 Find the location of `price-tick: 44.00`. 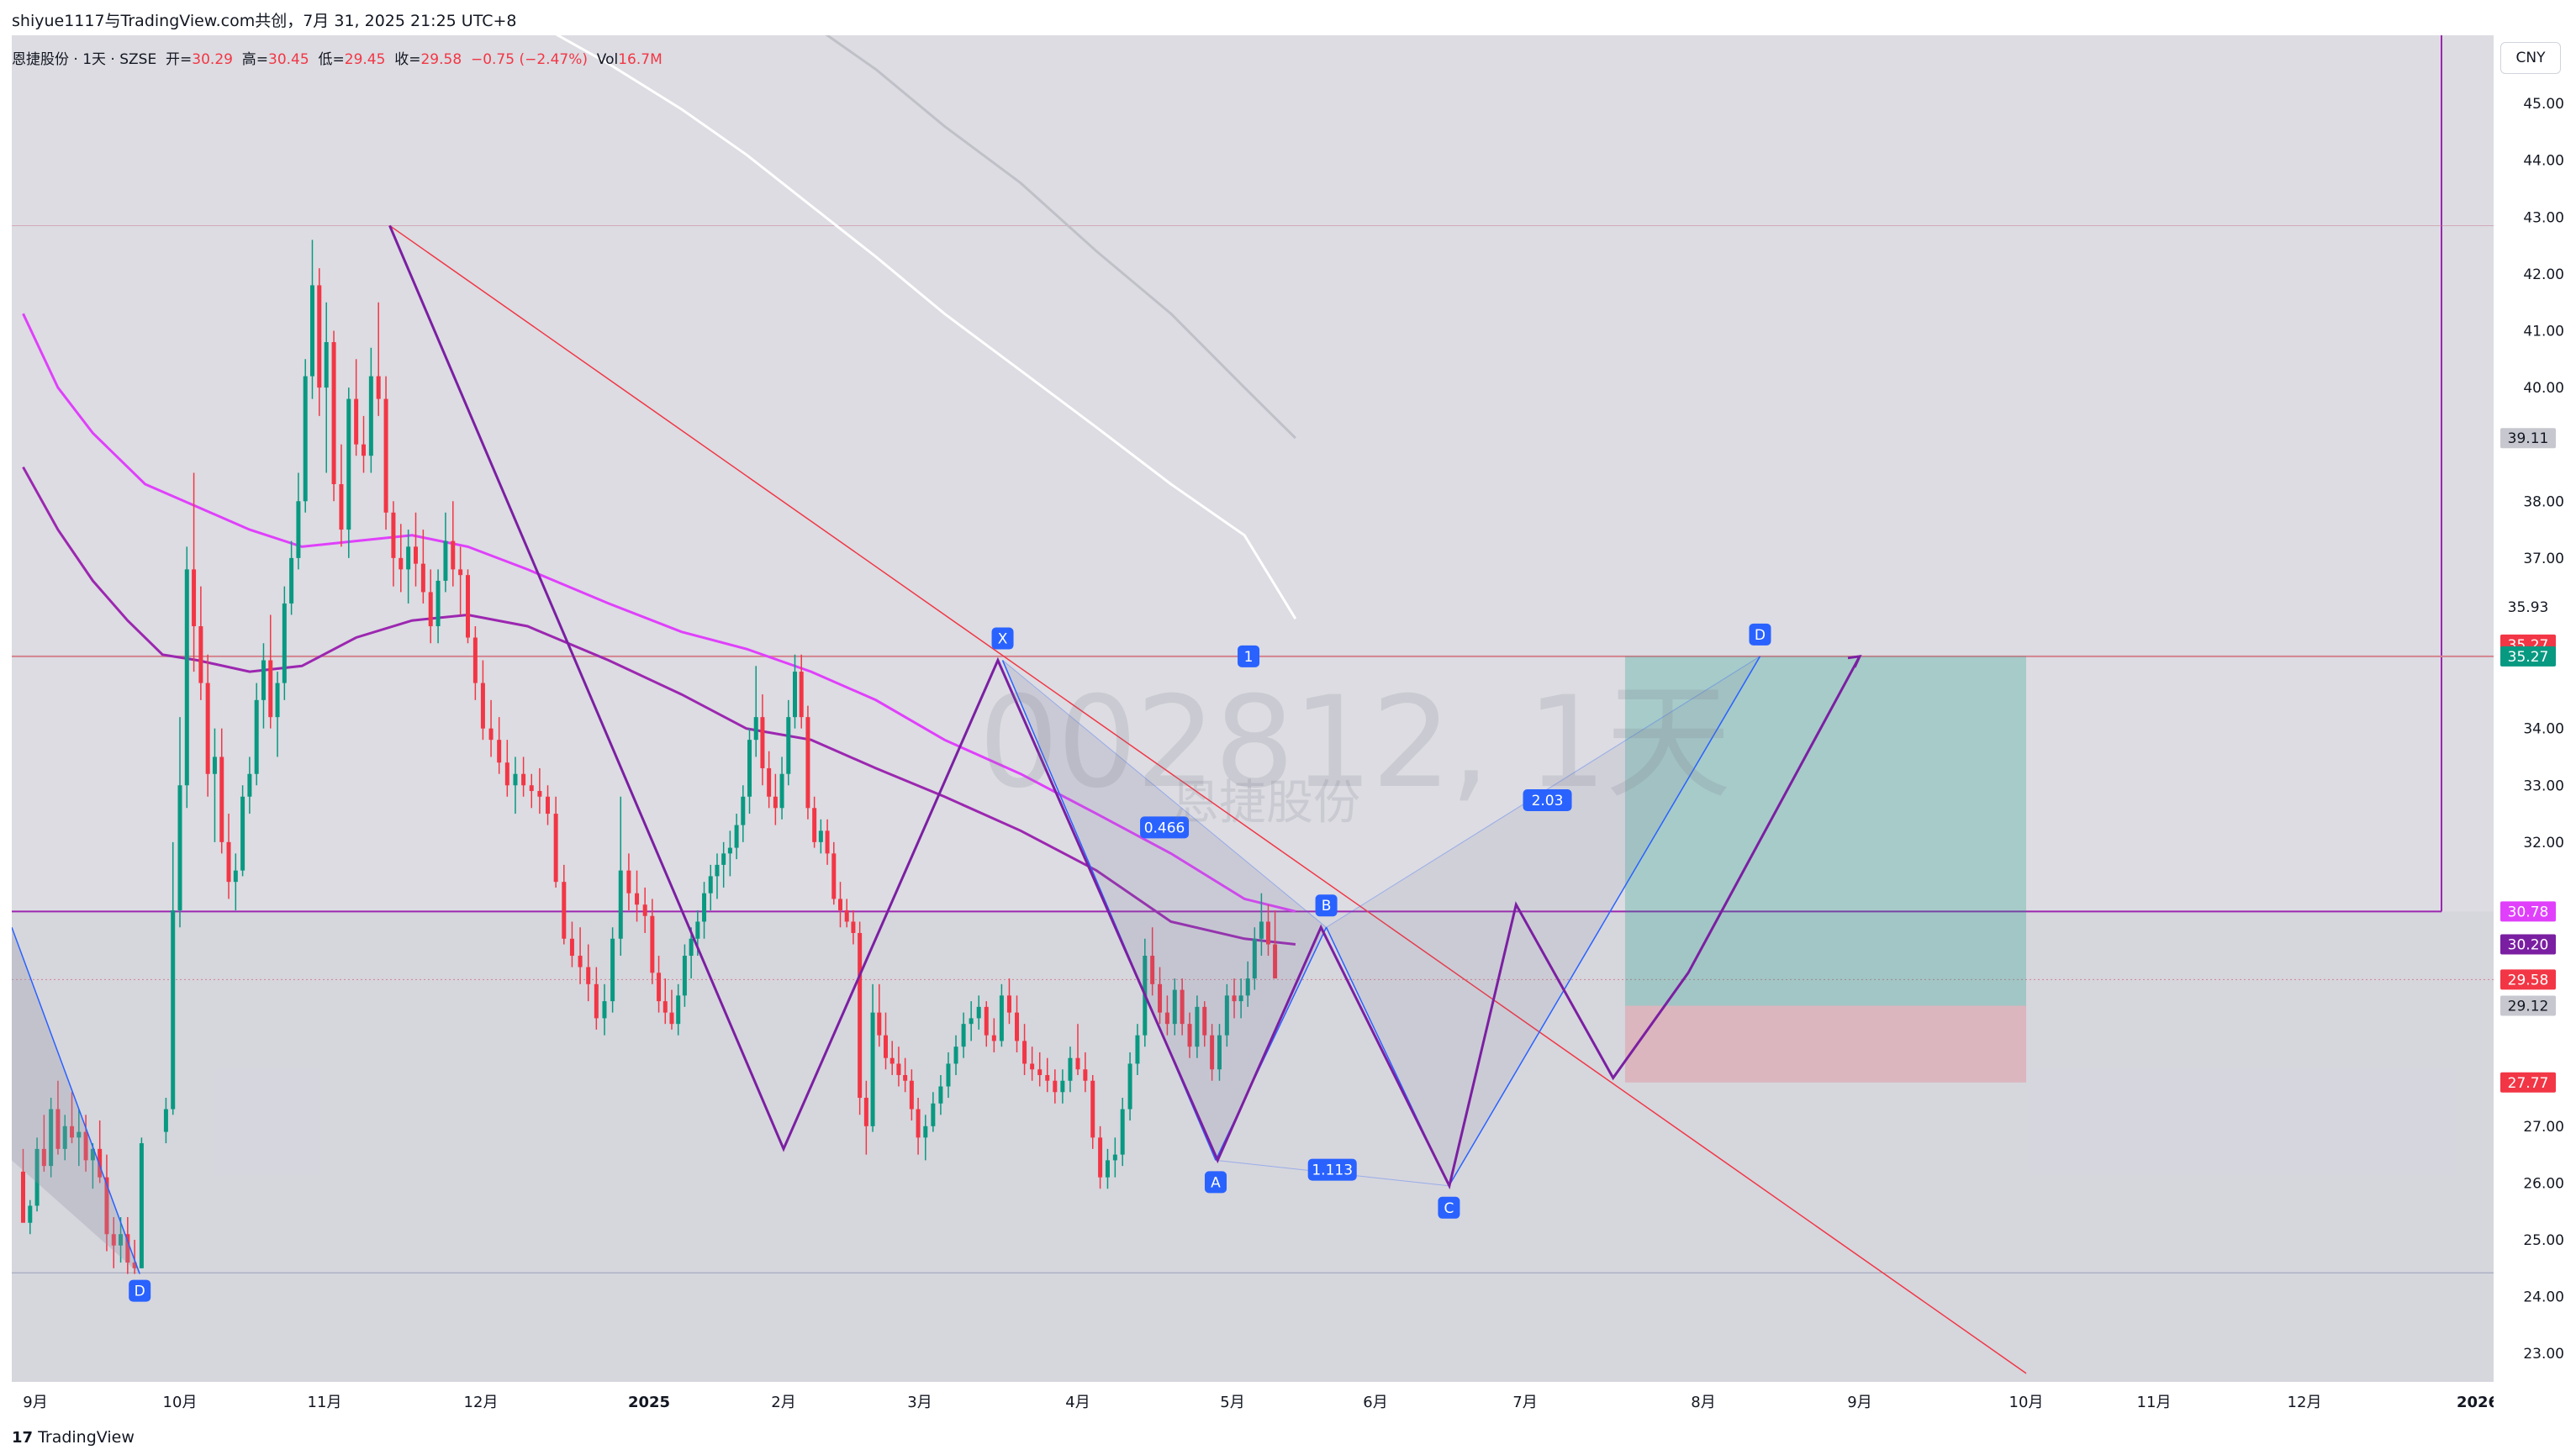

price-tick: 44.00 is located at coordinates (2543, 161).